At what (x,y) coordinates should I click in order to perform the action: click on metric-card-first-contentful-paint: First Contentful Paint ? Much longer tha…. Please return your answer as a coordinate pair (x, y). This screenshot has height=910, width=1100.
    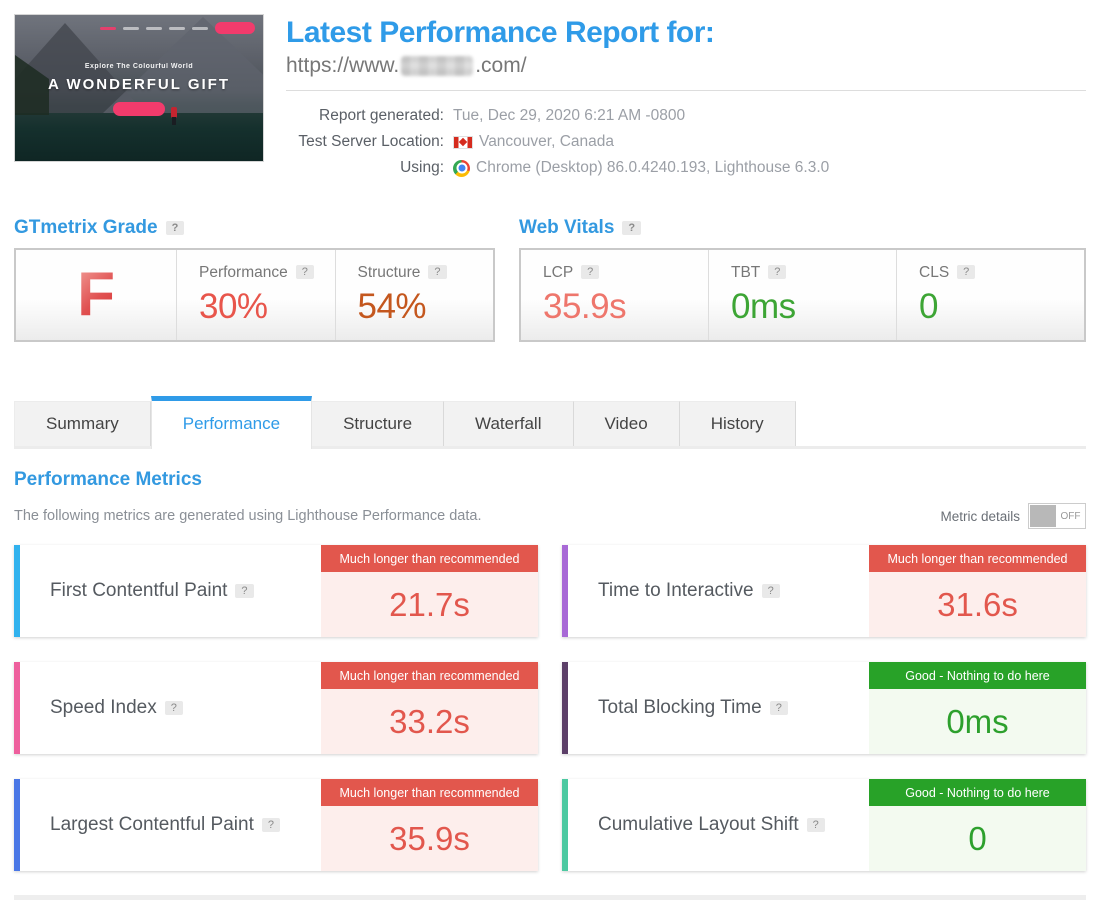
    Looking at the image, I should click on (276, 591).